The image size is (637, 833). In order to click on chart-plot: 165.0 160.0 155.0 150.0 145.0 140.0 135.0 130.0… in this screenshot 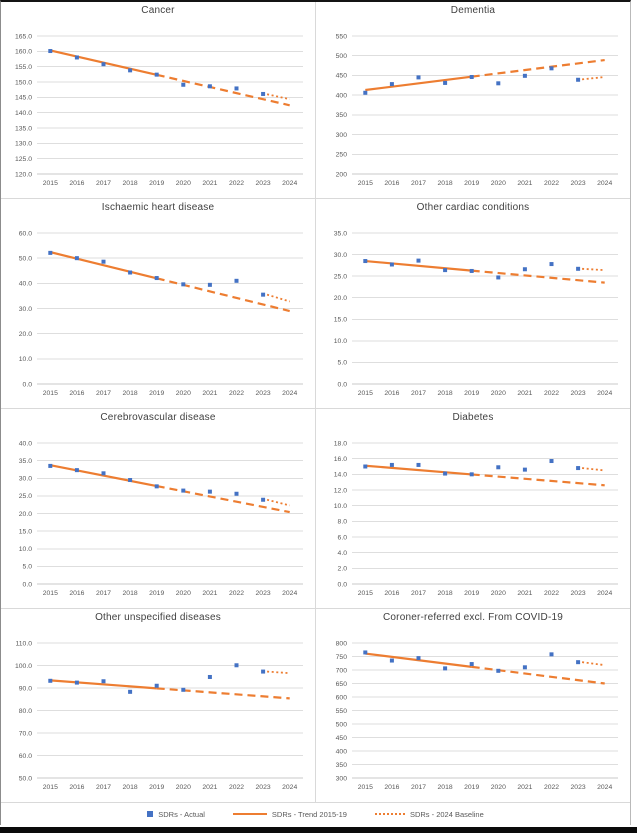, I will do `click(159, 110)`.